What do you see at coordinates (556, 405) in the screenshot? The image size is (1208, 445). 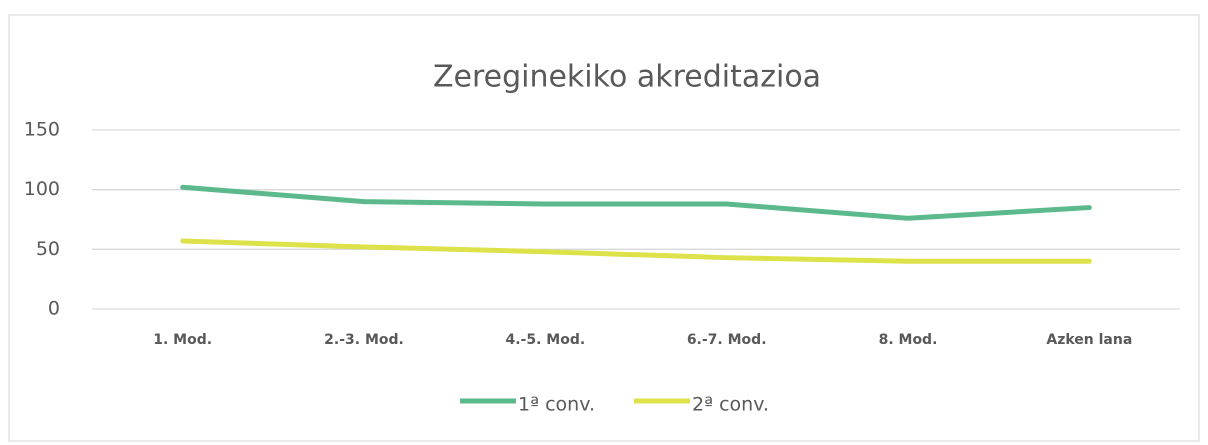 I see `legend-label: 1ª conv.` at bounding box center [556, 405].